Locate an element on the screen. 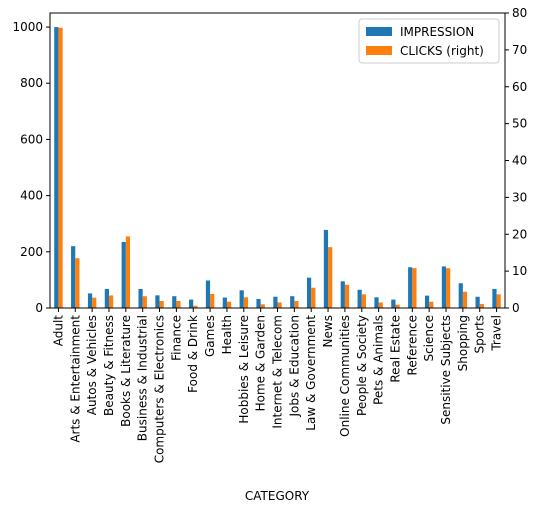  x-tick-label-11: Hobbies & Leisure is located at coordinates (244, 369).